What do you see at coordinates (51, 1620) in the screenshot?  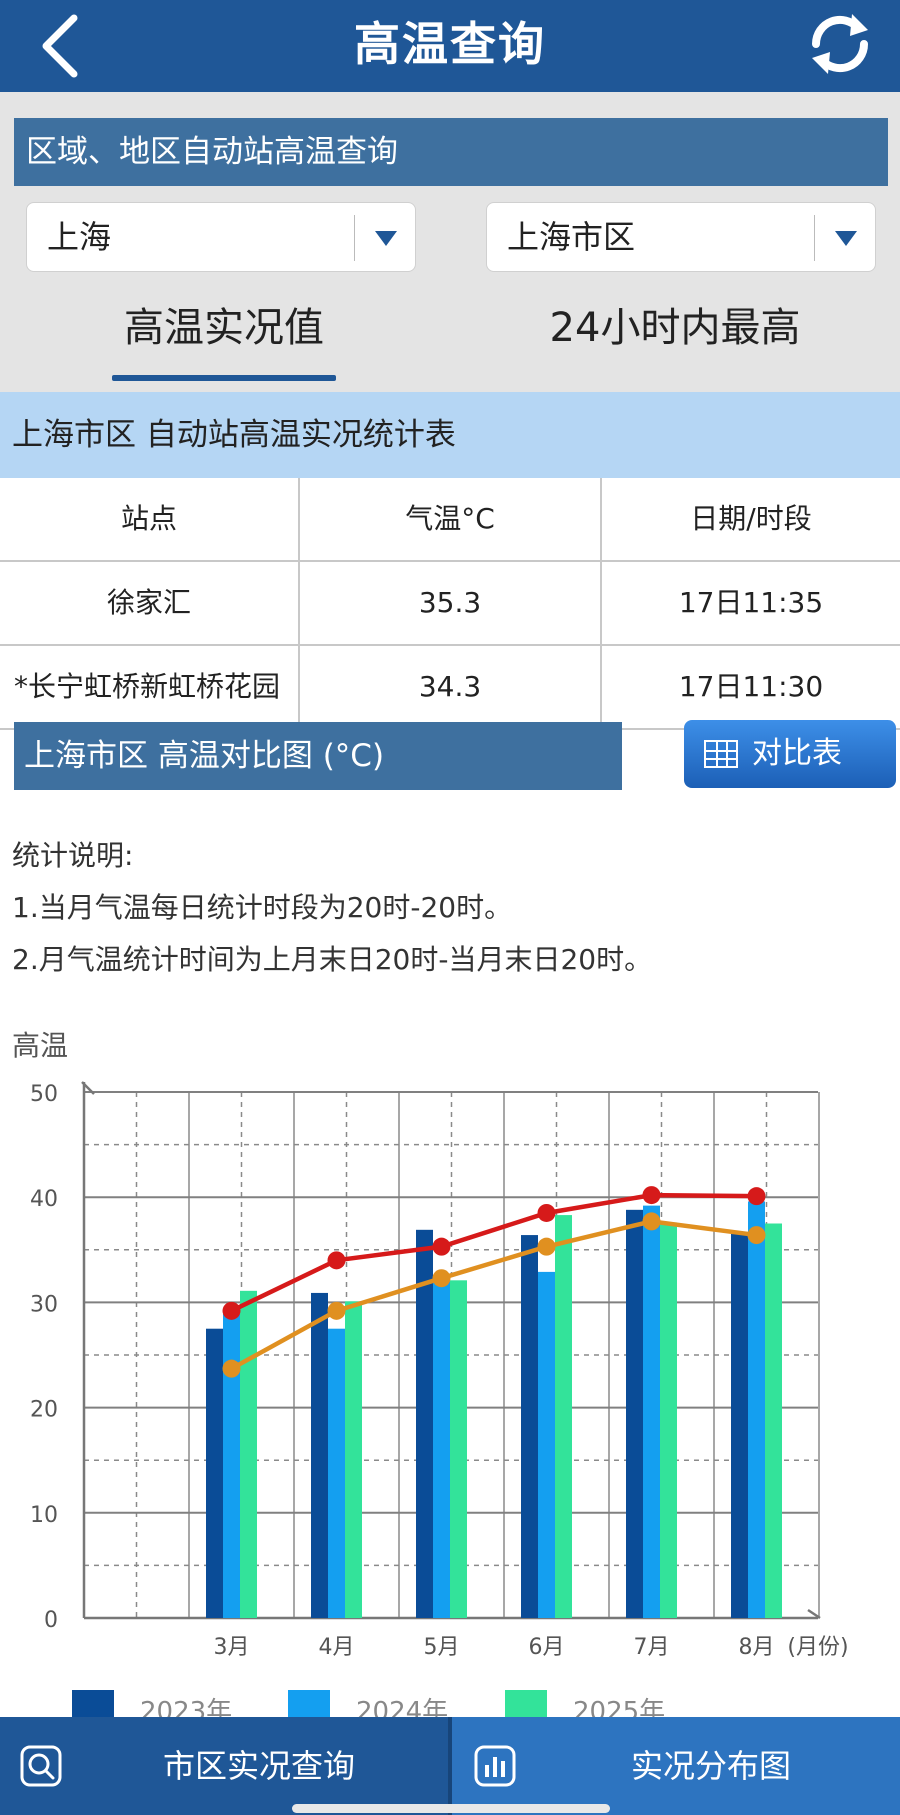 I see `y-tick-label: 0` at bounding box center [51, 1620].